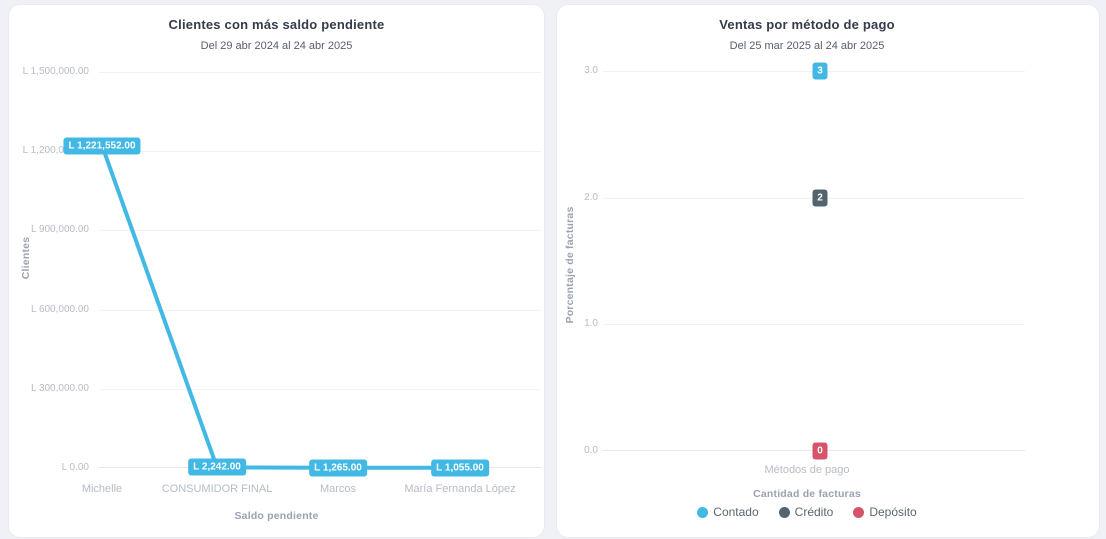  I want to click on data-point-label: 3, so click(820, 71).